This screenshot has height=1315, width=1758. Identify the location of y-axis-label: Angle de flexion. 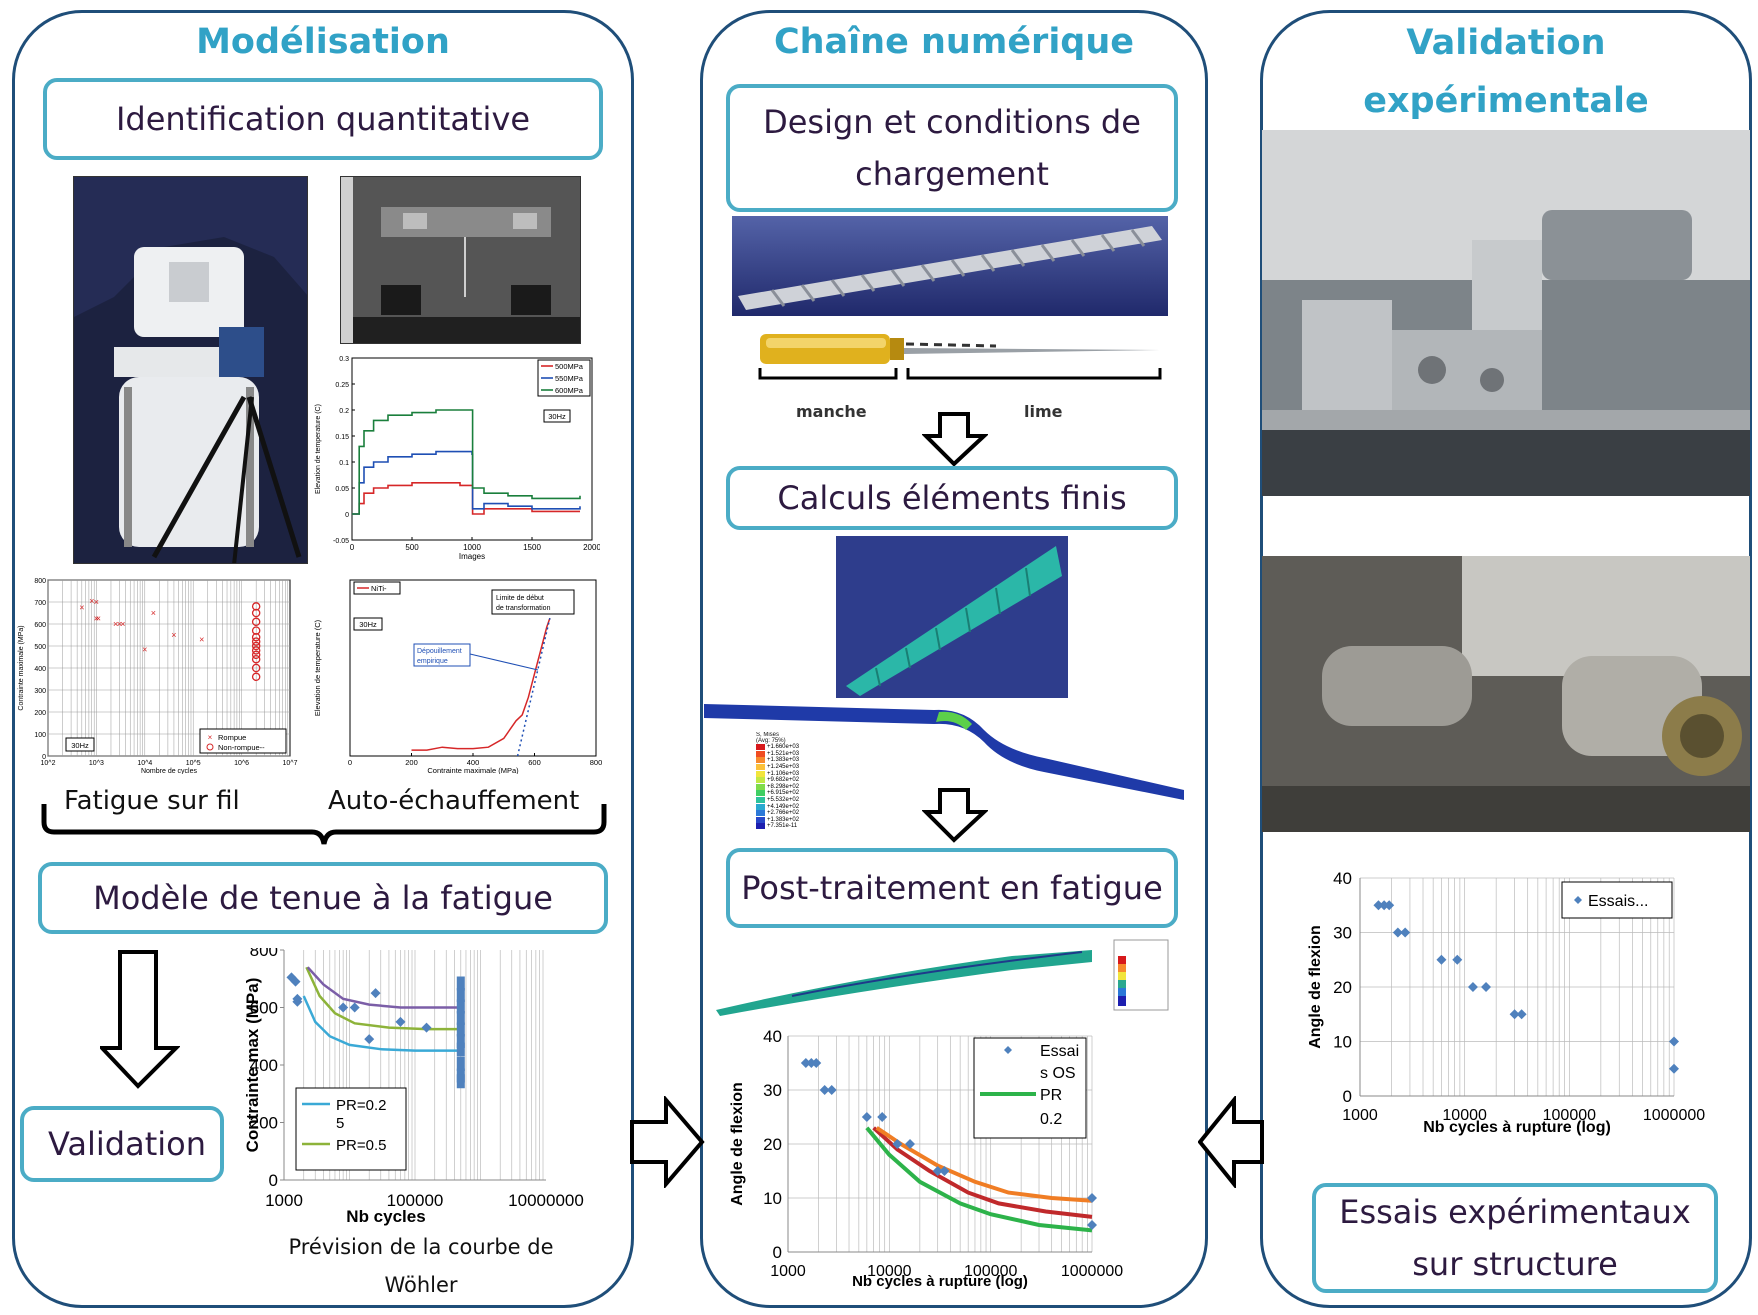
(737, 1144).